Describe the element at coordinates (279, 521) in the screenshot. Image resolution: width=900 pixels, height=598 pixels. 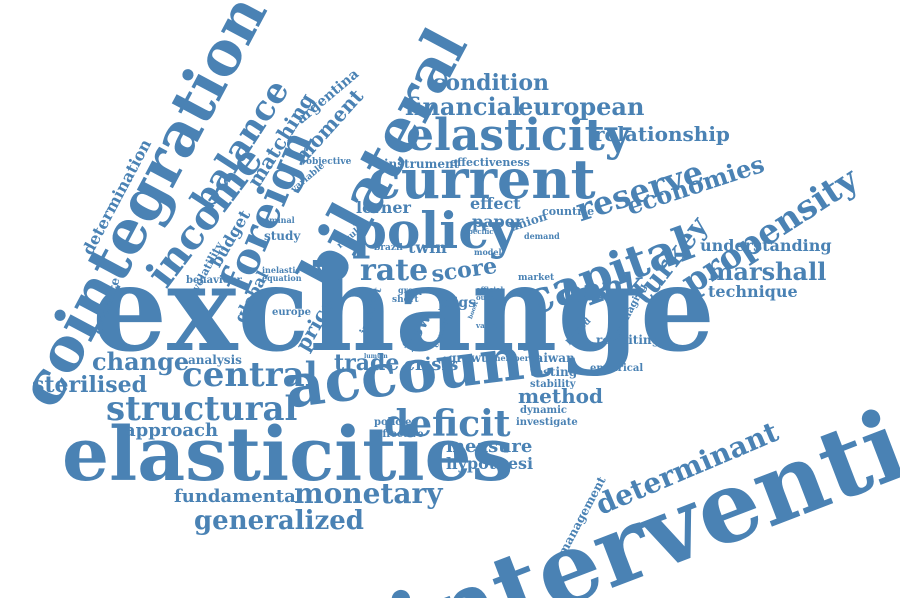
I see `word-generalized: generalized` at that location.